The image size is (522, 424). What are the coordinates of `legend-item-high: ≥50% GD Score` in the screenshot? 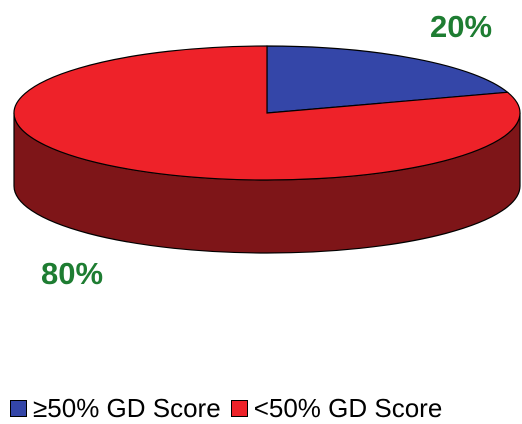 It's located at (115, 408).